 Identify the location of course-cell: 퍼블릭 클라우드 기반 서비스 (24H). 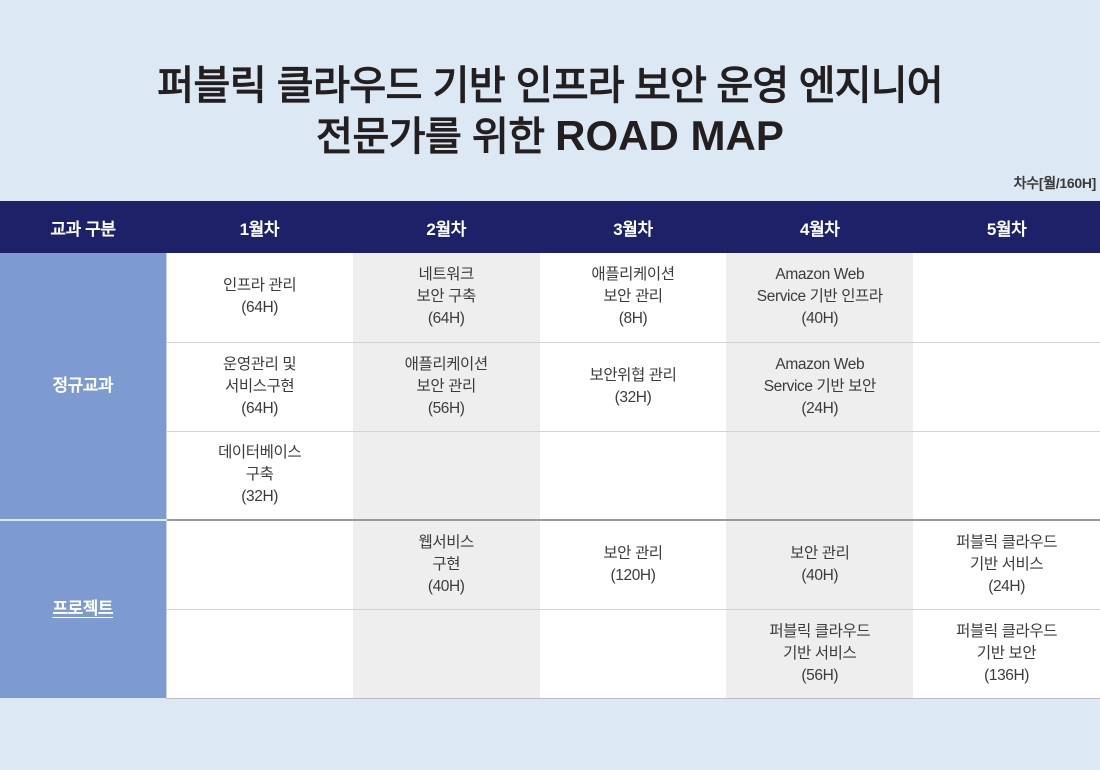
(1006, 564).